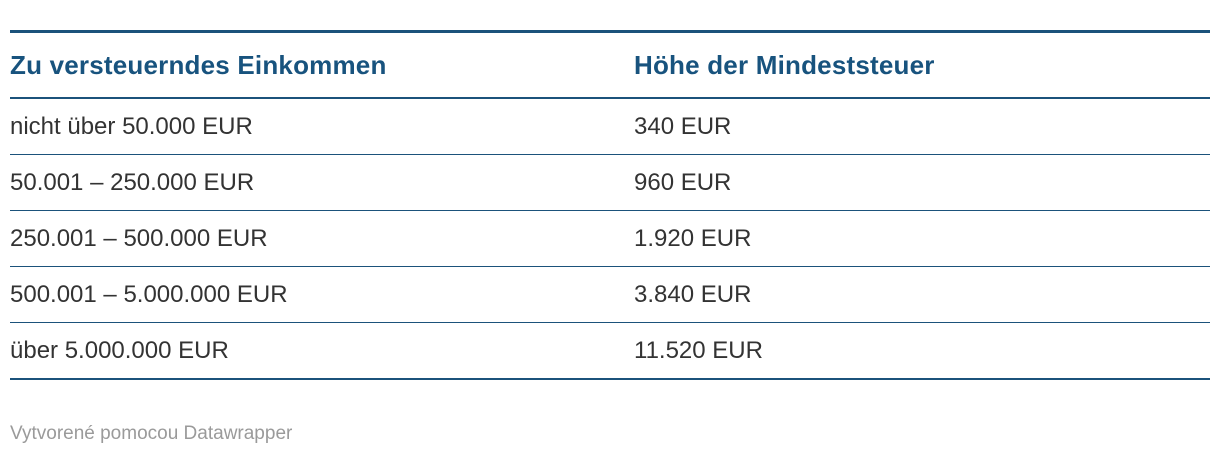 This screenshot has width=1220, height=460. I want to click on table-row: über 5.000.000 EUR 11.520 EUR, so click(610, 351).